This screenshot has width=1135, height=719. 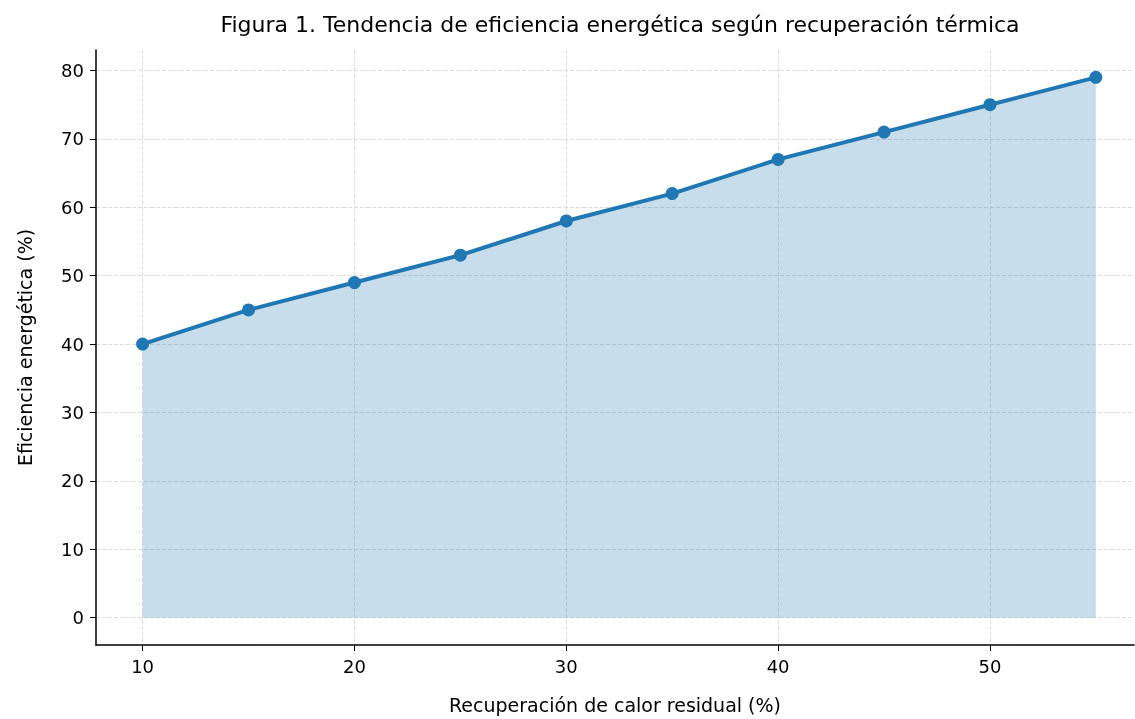 I want to click on x-axis-title: Recuperación de calor residual (%), so click(x=615, y=704).